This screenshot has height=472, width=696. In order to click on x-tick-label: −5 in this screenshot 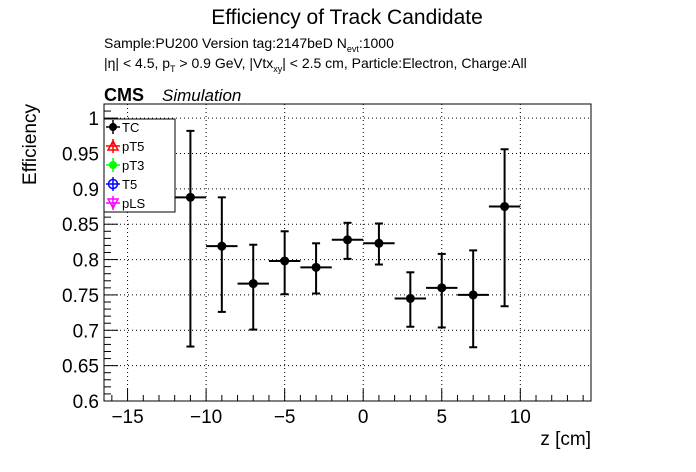, I will do `click(285, 417)`.